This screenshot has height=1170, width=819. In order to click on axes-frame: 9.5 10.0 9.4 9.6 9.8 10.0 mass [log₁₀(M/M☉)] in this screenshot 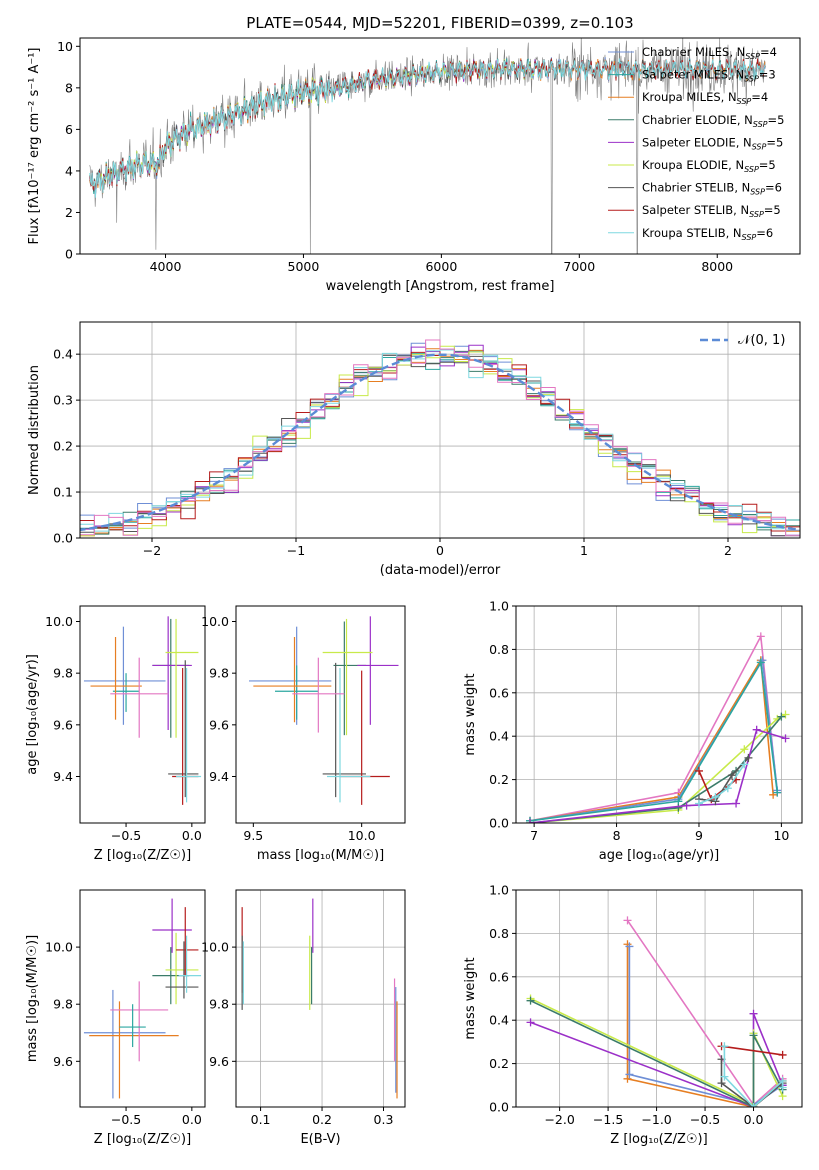, I will do `click(303, 734)`.